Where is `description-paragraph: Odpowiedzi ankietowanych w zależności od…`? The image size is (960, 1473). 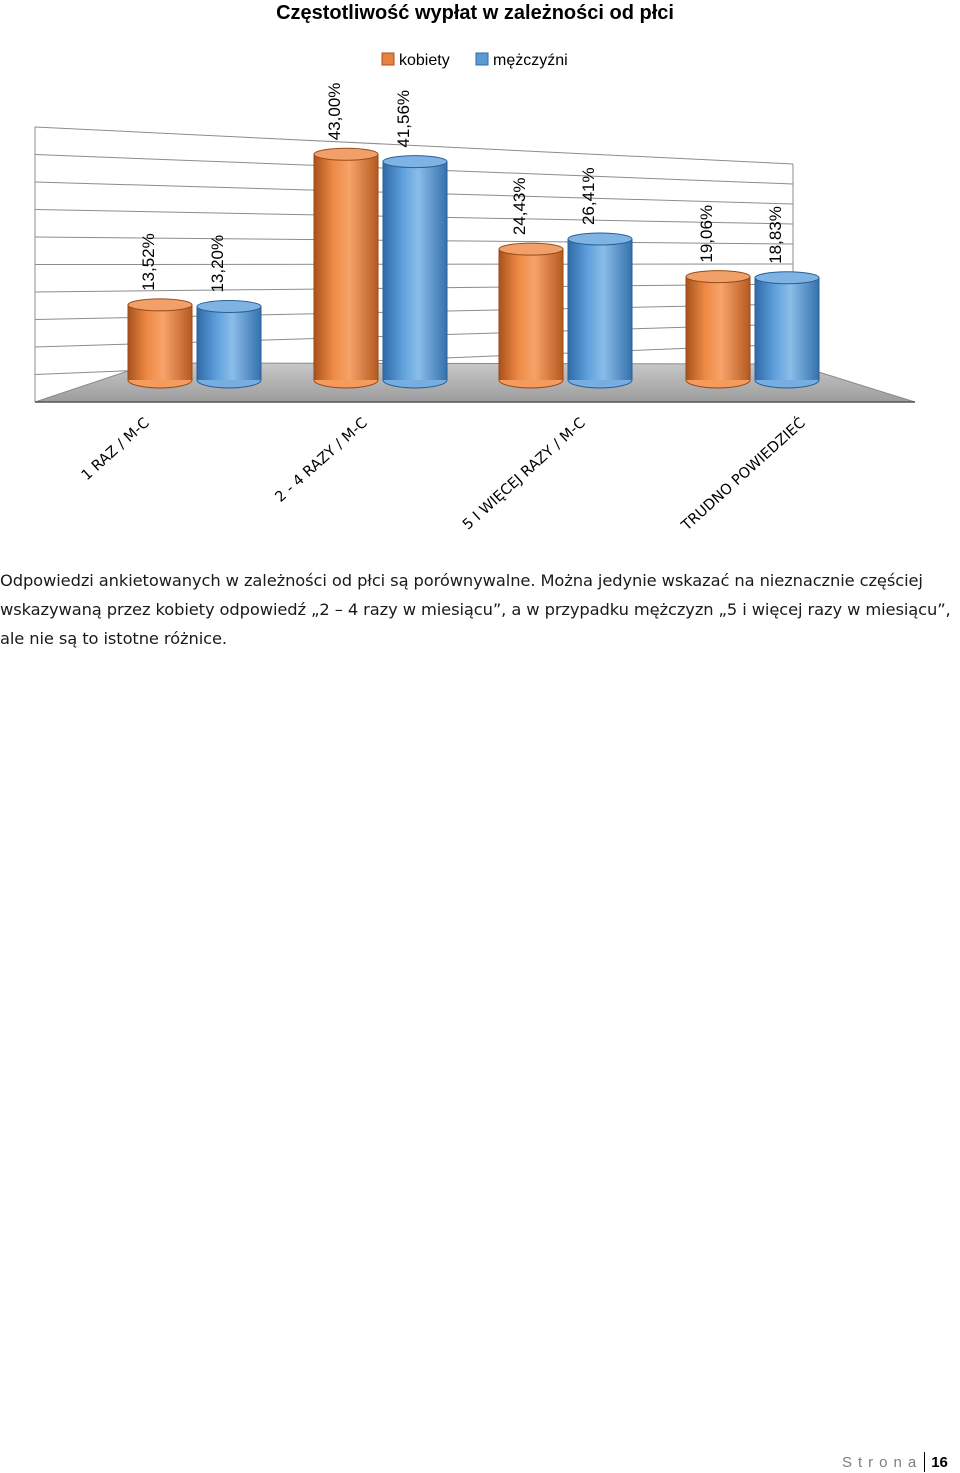 description-paragraph: Odpowiedzi ankietowanych w zależności od… is located at coordinates (475, 609).